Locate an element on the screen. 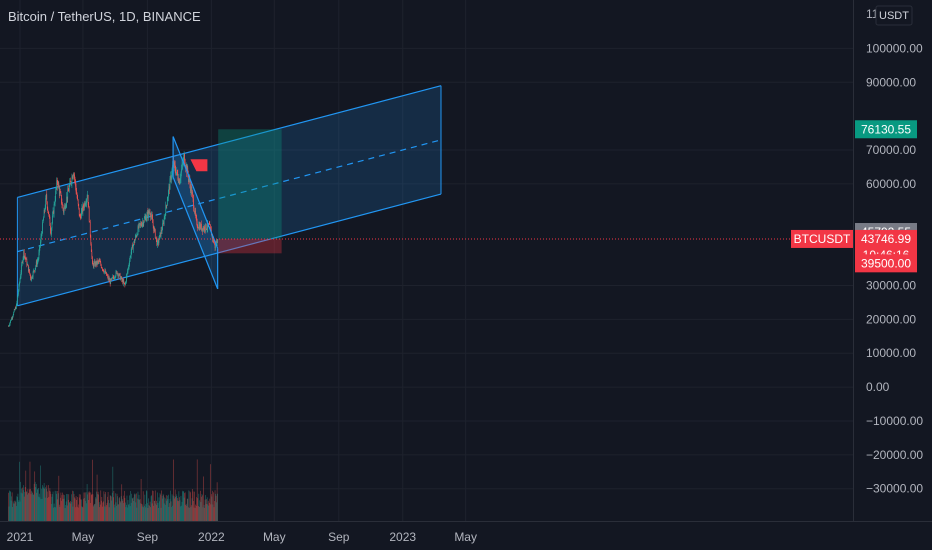 This screenshot has height=550, width=932. time-tick-label: 2023 is located at coordinates (402, 537).